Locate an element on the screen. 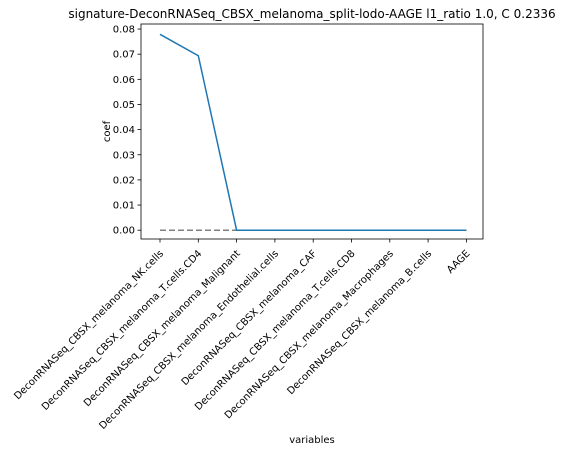  y-tick-label: 0.08 is located at coordinates (124, 30).